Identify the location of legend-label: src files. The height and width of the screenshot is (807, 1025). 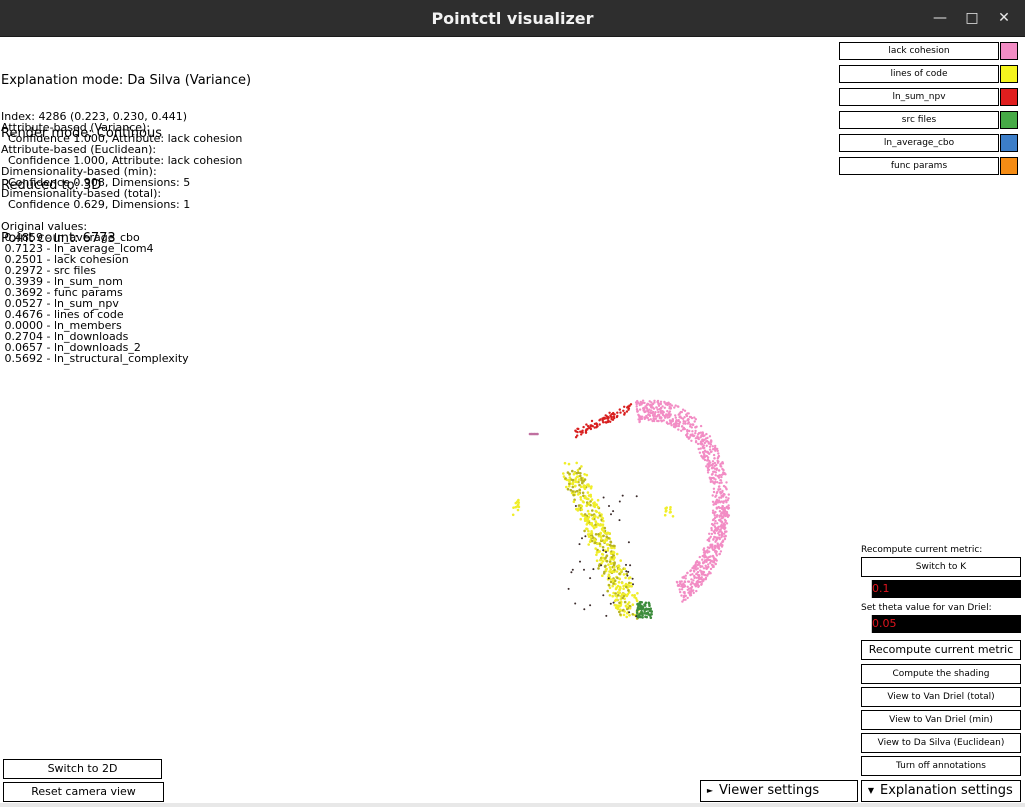
(919, 120).